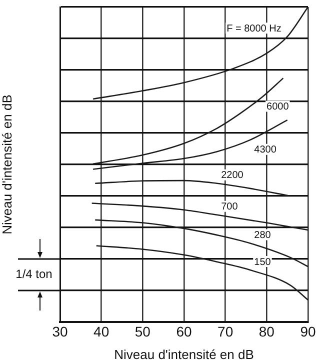 This screenshot has width=330, height=363. Describe the element at coordinates (263, 235) in the screenshot. I see `series-label: 280` at that location.